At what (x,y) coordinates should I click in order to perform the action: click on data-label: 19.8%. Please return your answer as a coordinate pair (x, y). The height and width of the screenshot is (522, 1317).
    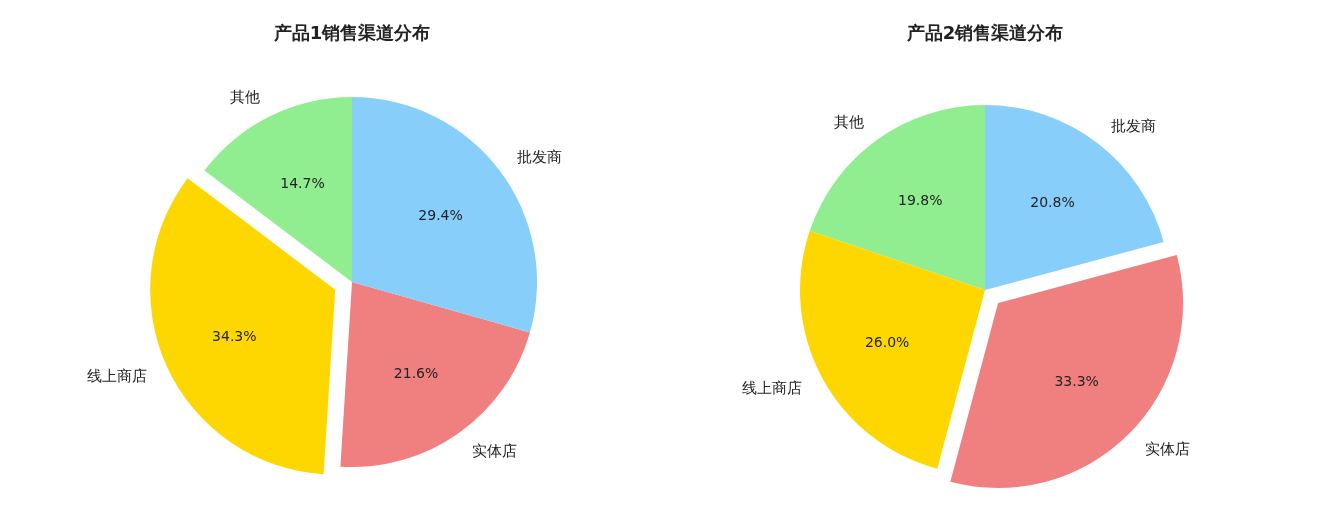
    Looking at the image, I should click on (920, 199).